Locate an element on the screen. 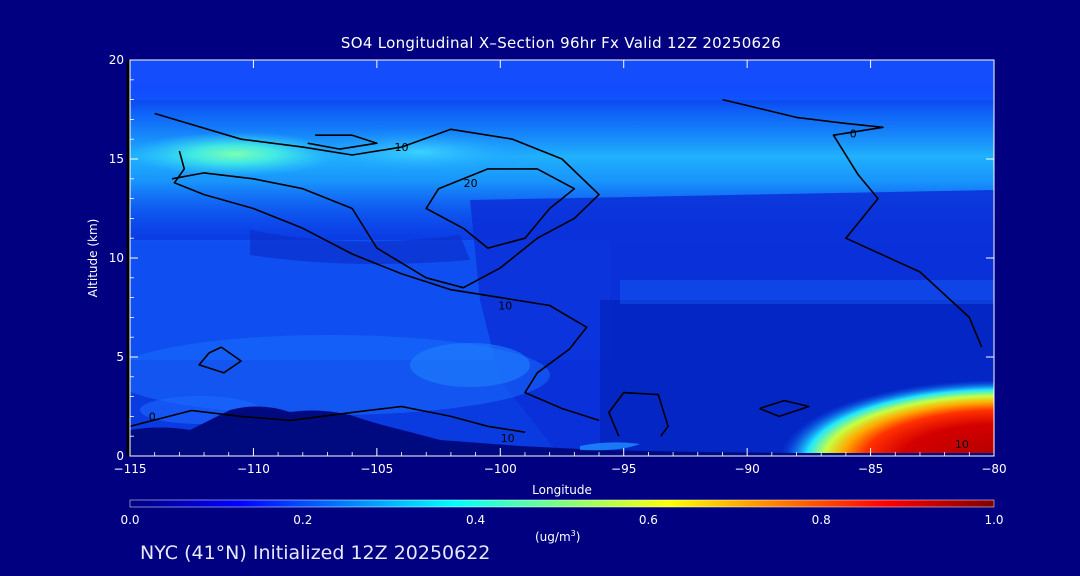 Image resolution: width=1080 pixels, height=576 pixels. x-tick-label: −100 is located at coordinates (500, 469).